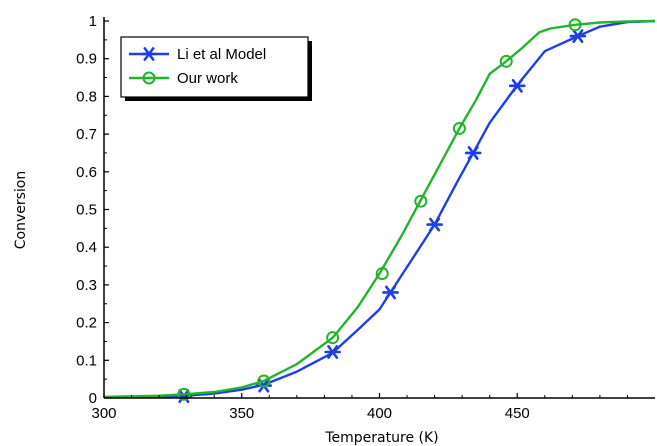 Image resolution: width=657 pixels, height=446 pixels. What do you see at coordinates (207, 78) in the screenshot?
I see `legend-label-2: Our work` at bounding box center [207, 78].